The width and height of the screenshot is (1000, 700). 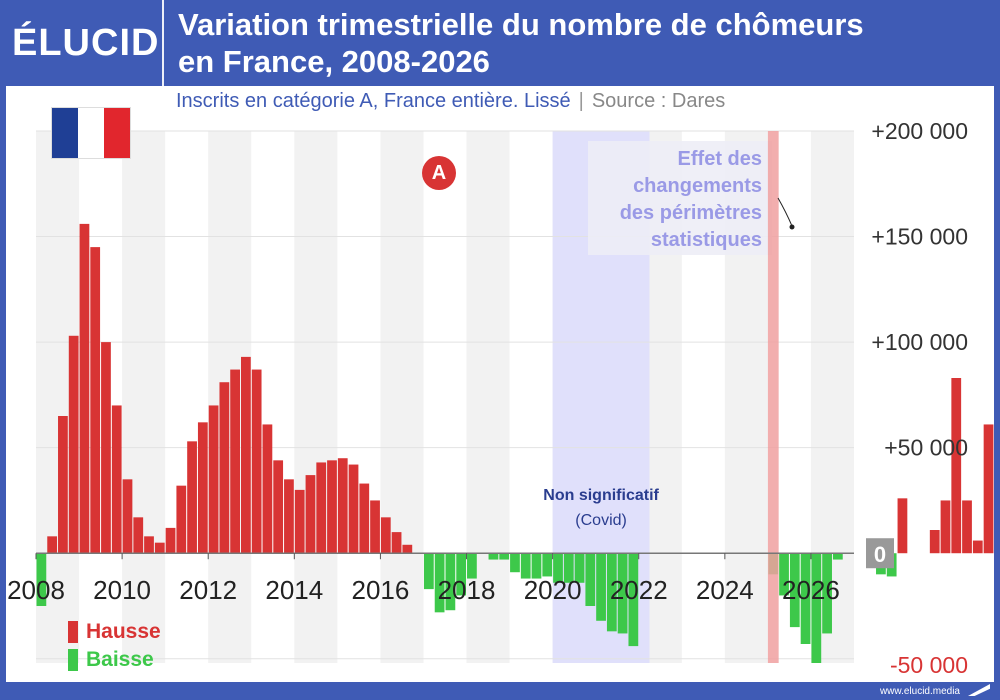 I want to click on x-tick-label: 2008, so click(x=36, y=590).